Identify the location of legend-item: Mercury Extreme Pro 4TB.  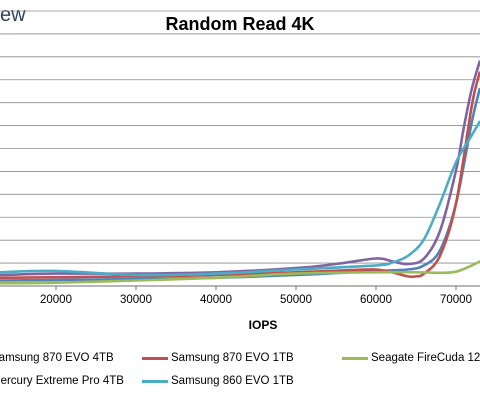
(62, 381).